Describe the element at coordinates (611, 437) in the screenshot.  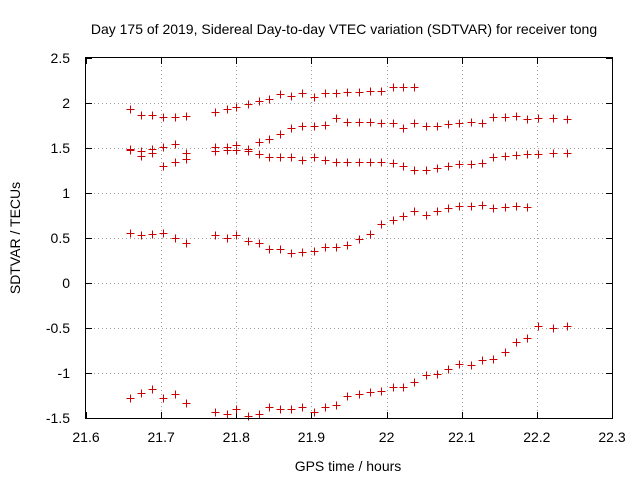
I see `x-tick-label: 22.3` at that location.